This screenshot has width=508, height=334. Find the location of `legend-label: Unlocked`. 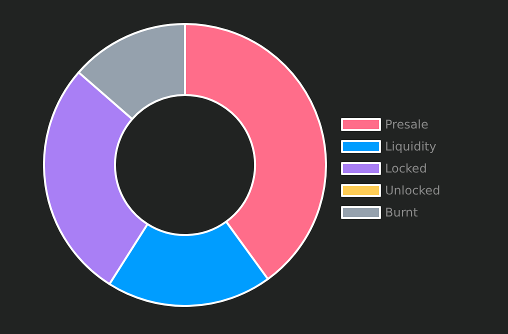

legend-label: Unlocked is located at coordinates (412, 191).